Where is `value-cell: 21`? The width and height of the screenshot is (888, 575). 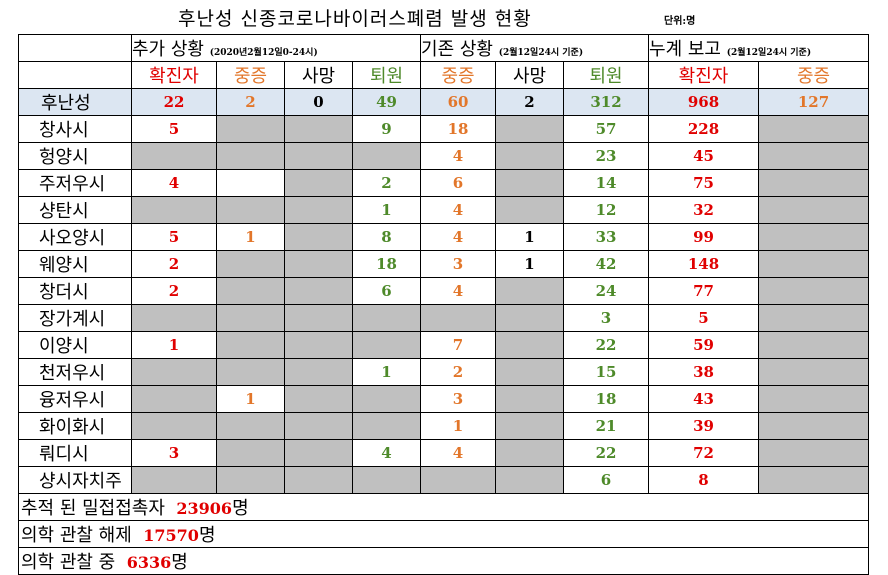
value-cell: 21 is located at coordinates (606, 426).